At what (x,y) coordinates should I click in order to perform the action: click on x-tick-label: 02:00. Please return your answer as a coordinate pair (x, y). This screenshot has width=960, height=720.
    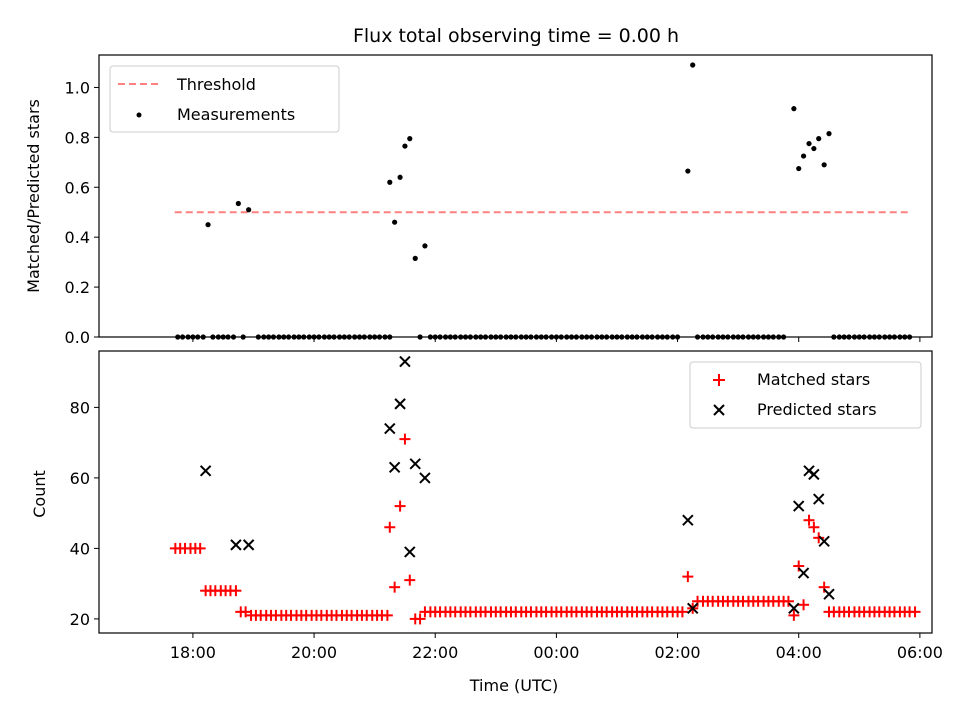
    Looking at the image, I should click on (678, 652).